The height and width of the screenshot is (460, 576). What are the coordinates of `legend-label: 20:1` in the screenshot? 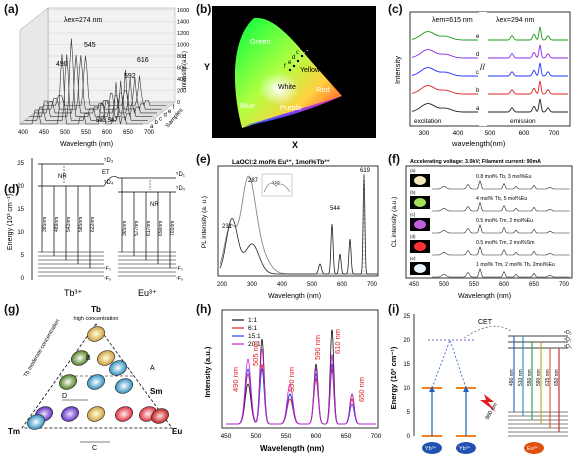 It's located at (254, 344).